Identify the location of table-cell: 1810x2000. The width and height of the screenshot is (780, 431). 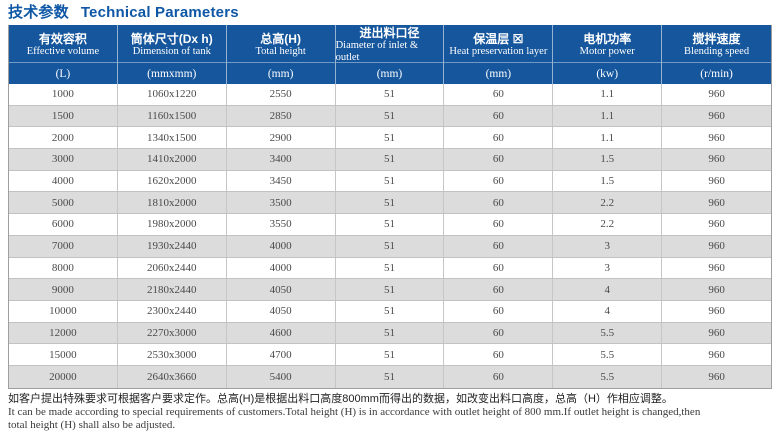
(172, 203).